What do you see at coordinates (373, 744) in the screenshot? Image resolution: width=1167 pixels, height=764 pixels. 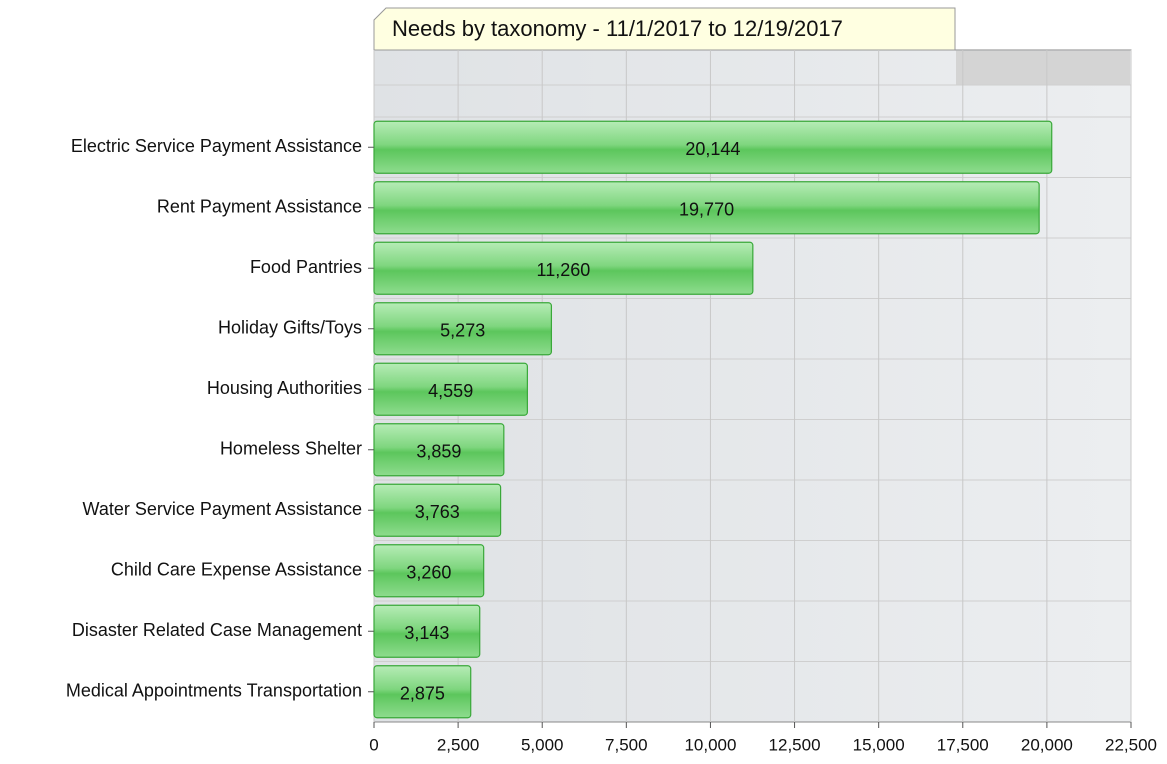 I see `x-tick-label: 0` at bounding box center [373, 744].